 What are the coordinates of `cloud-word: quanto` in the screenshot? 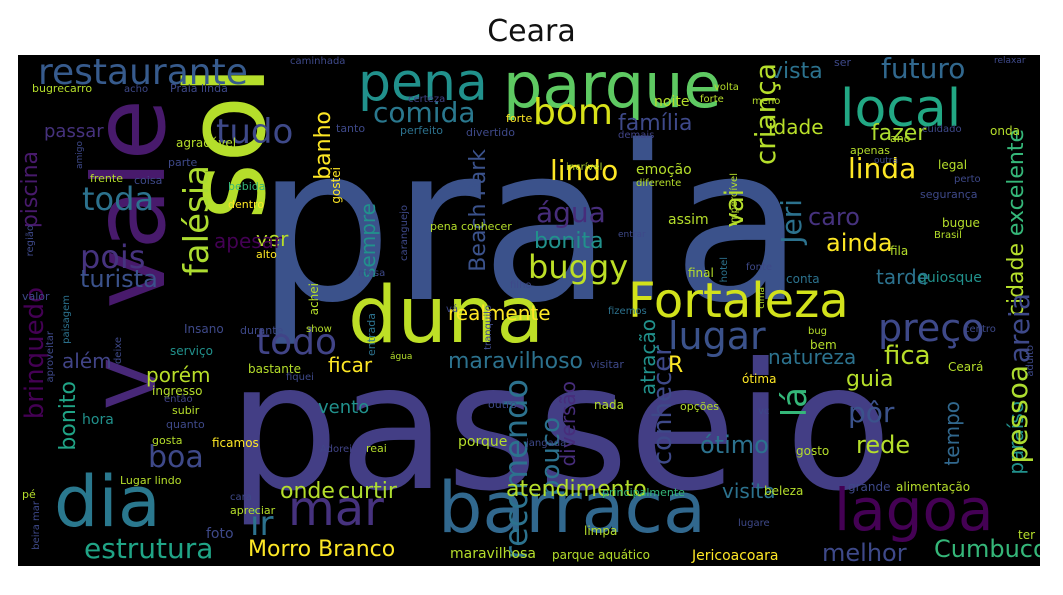 It's located at (185, 424).